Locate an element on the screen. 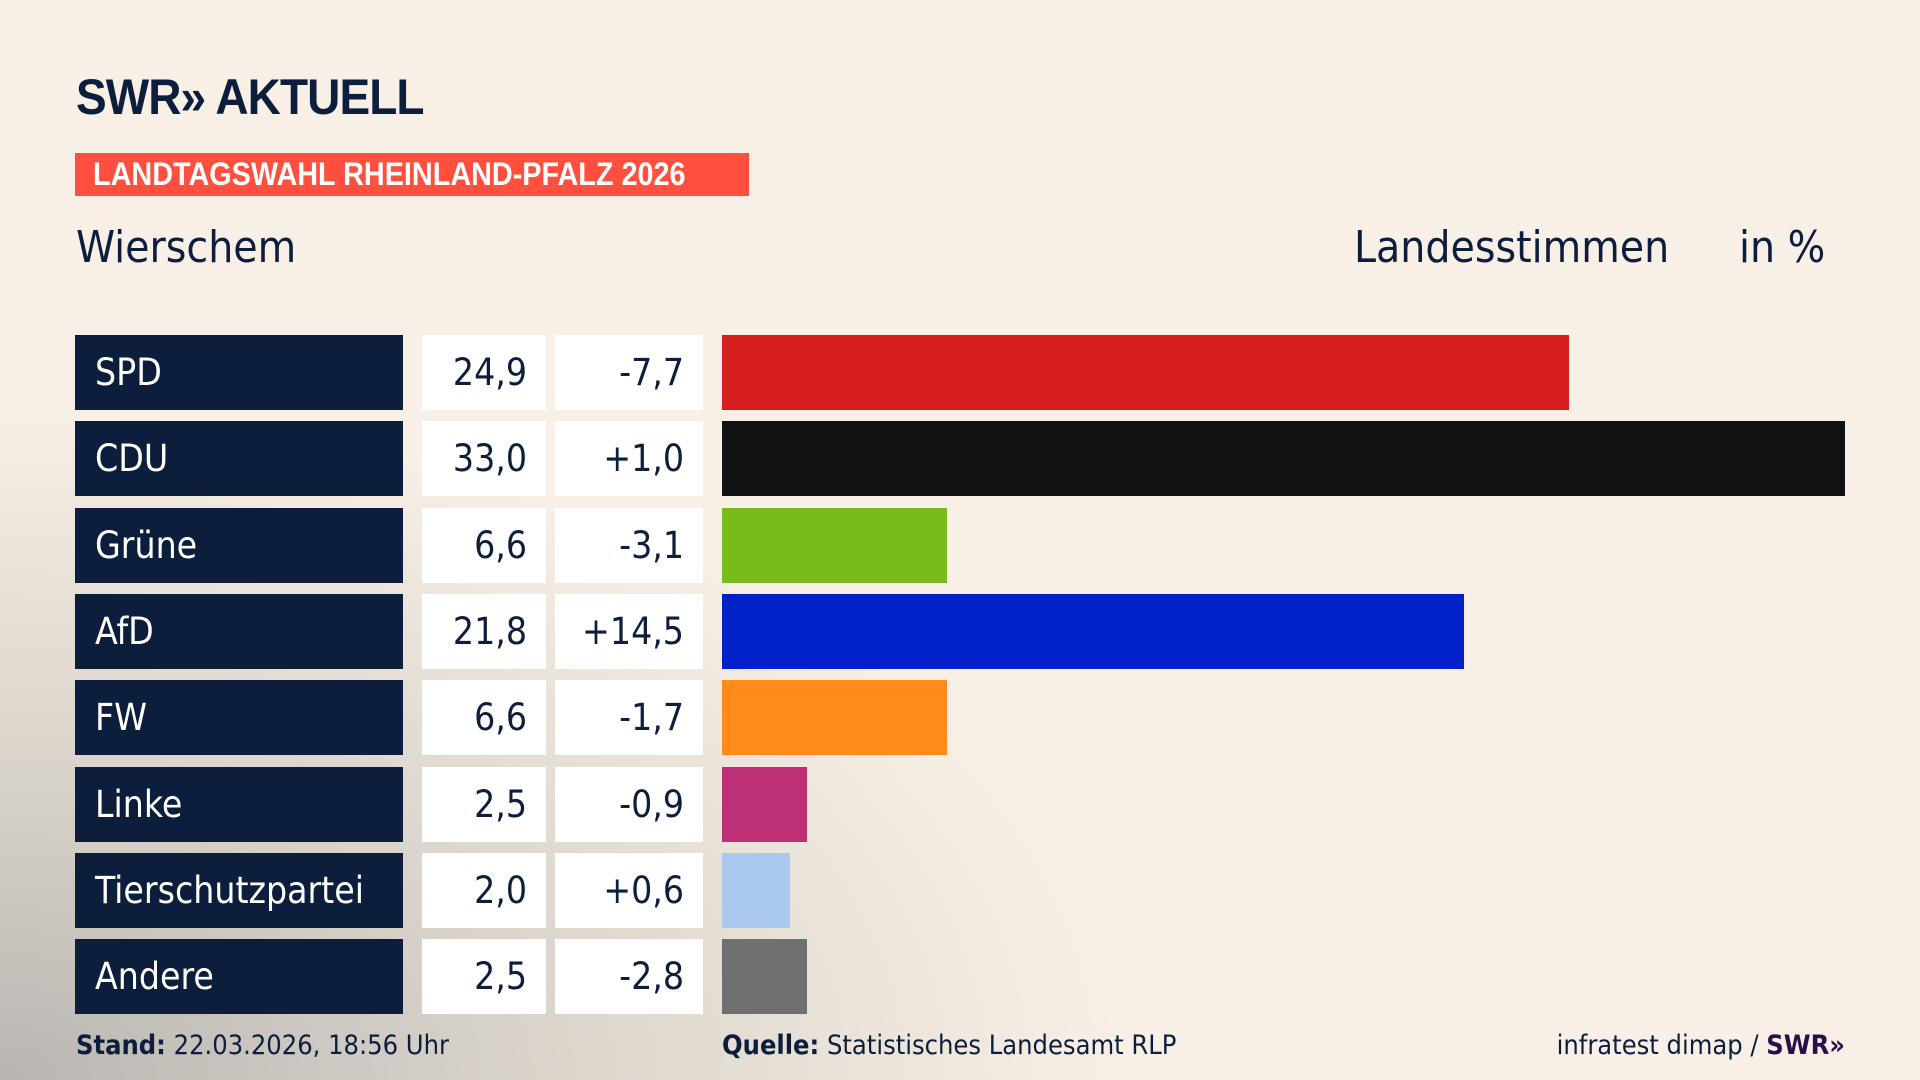 Image resolution: width=1920 pixels, height=1080 pixels. stand-value: 22.03.2026, 18:56 Uhr is located at coordinates (311, 1045).